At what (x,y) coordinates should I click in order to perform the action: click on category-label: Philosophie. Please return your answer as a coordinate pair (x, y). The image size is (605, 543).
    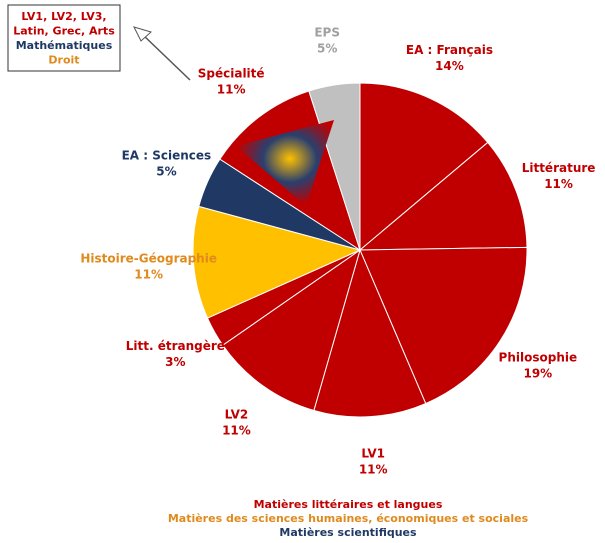
    Looking at the image, I should click on (538, 357).